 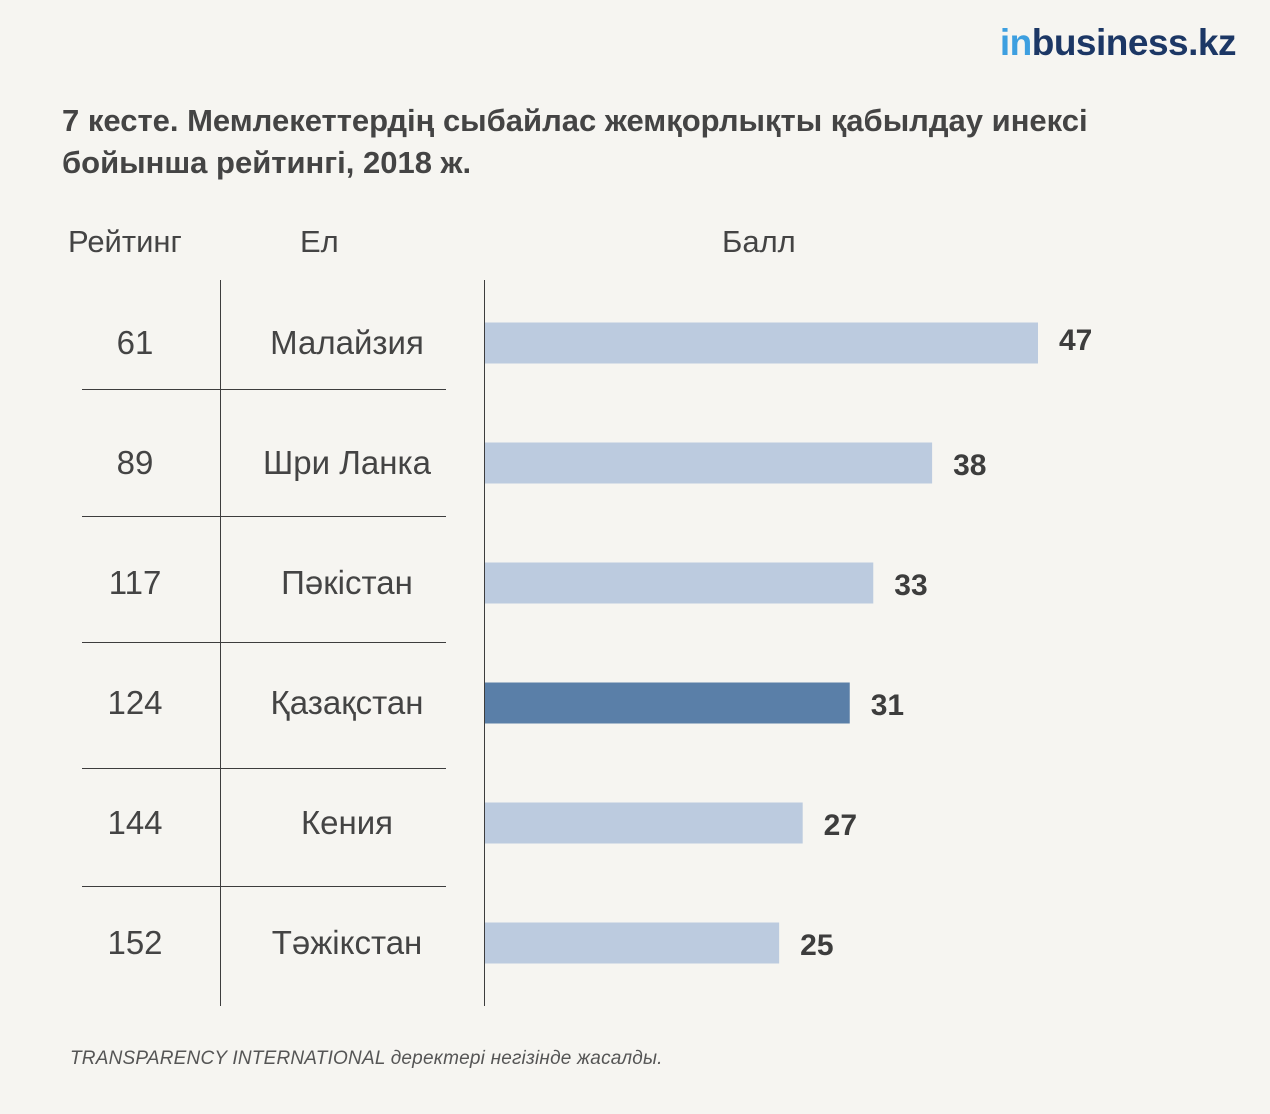 I want to click on rank-label: 152, so click(x=134, y=942).